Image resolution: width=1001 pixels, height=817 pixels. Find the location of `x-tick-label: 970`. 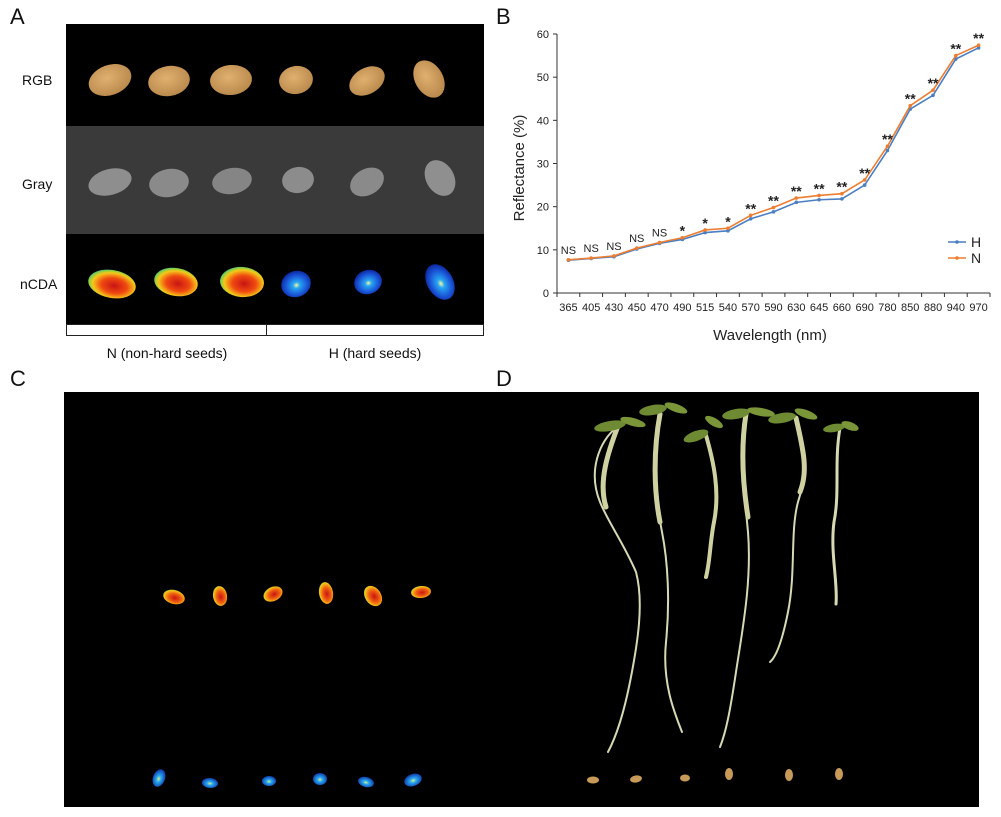

x-tick-label: 970 is located at coordinates (978, 308).